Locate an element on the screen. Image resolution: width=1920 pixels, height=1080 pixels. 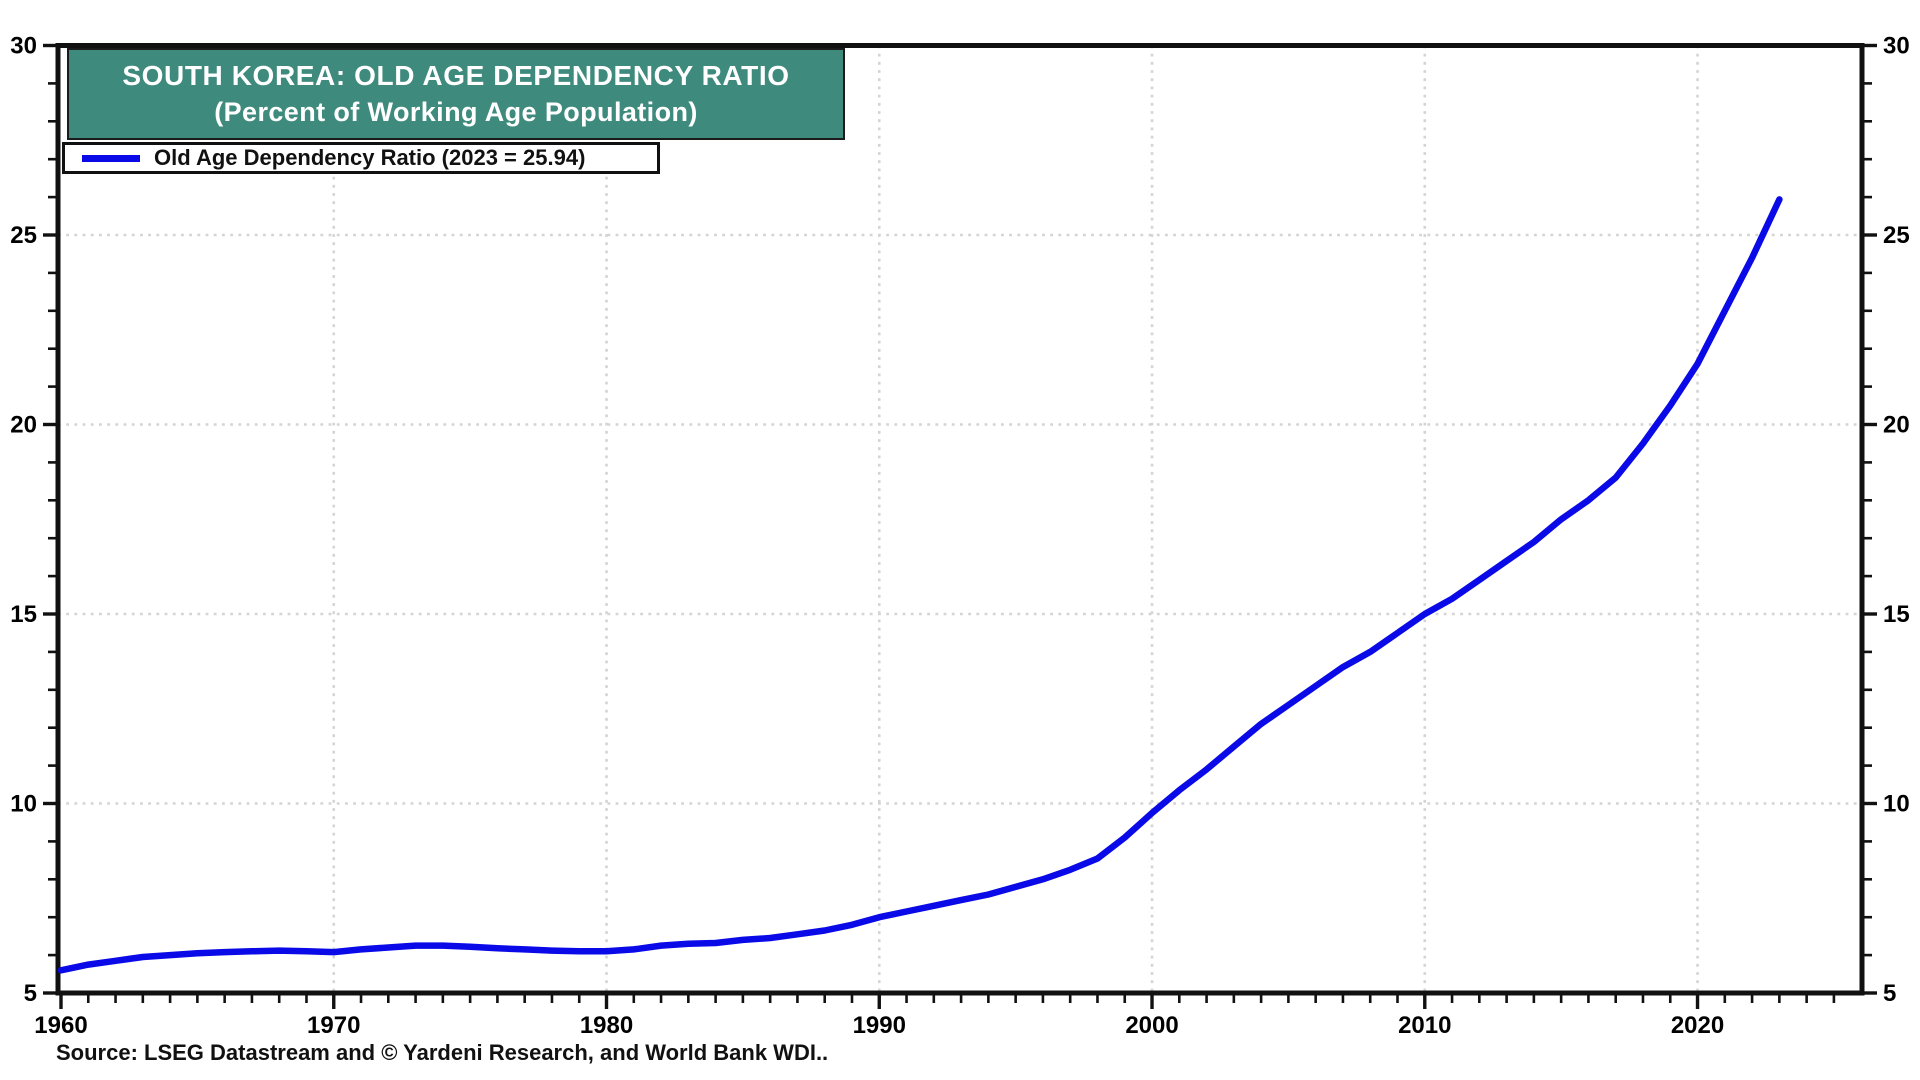
y-axis-tick-label-right: 10 is located at coordinates (1896, 804).